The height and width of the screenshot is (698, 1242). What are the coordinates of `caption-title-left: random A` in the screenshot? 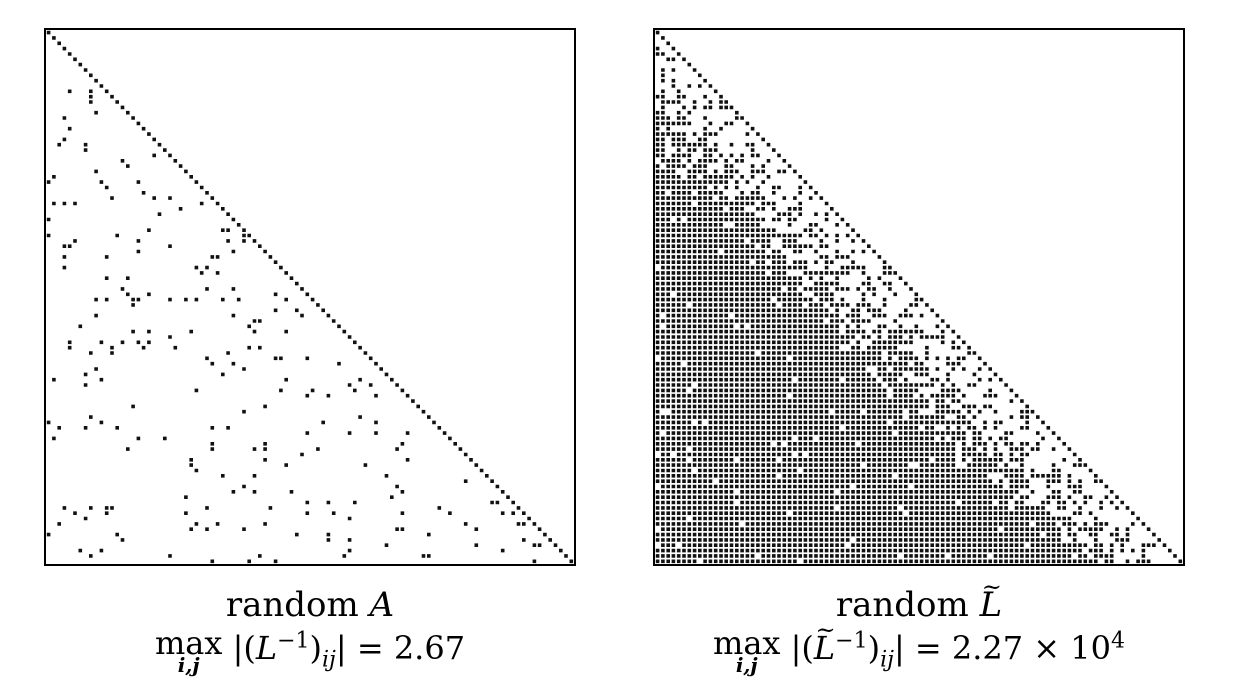 It's located at (310, 605).